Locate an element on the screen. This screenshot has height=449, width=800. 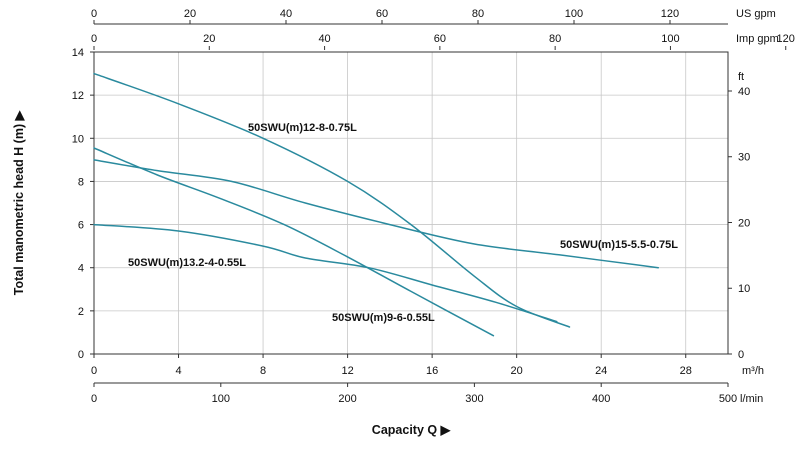
x-unit-label: m³/h is located at coordinates (753, 371).